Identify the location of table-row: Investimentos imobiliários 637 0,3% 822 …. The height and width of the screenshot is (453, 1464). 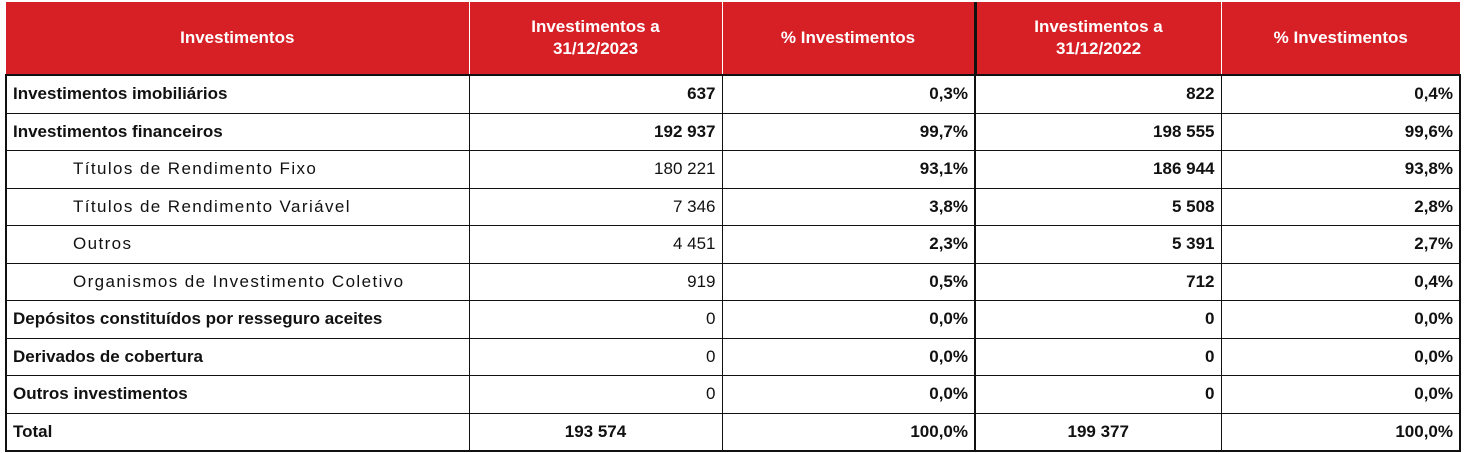
(733, 94).